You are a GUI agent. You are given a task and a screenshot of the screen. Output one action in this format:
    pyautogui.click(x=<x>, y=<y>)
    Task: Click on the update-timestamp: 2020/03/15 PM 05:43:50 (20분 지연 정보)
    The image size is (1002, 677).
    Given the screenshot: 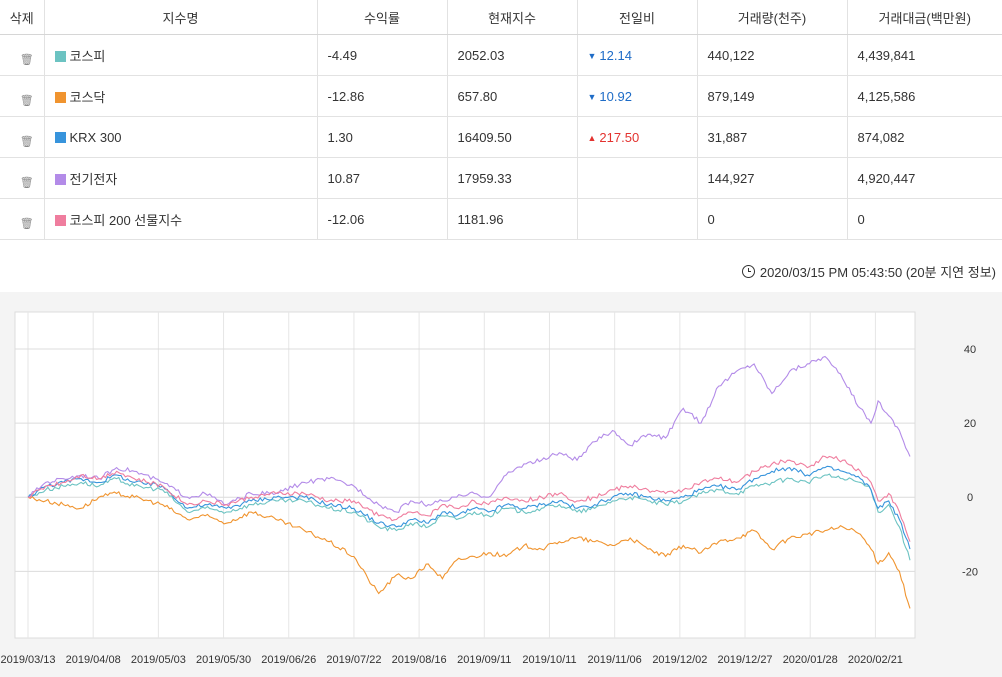 What is the action you would take?
    pyautogui.click(x=868, y=271)
    